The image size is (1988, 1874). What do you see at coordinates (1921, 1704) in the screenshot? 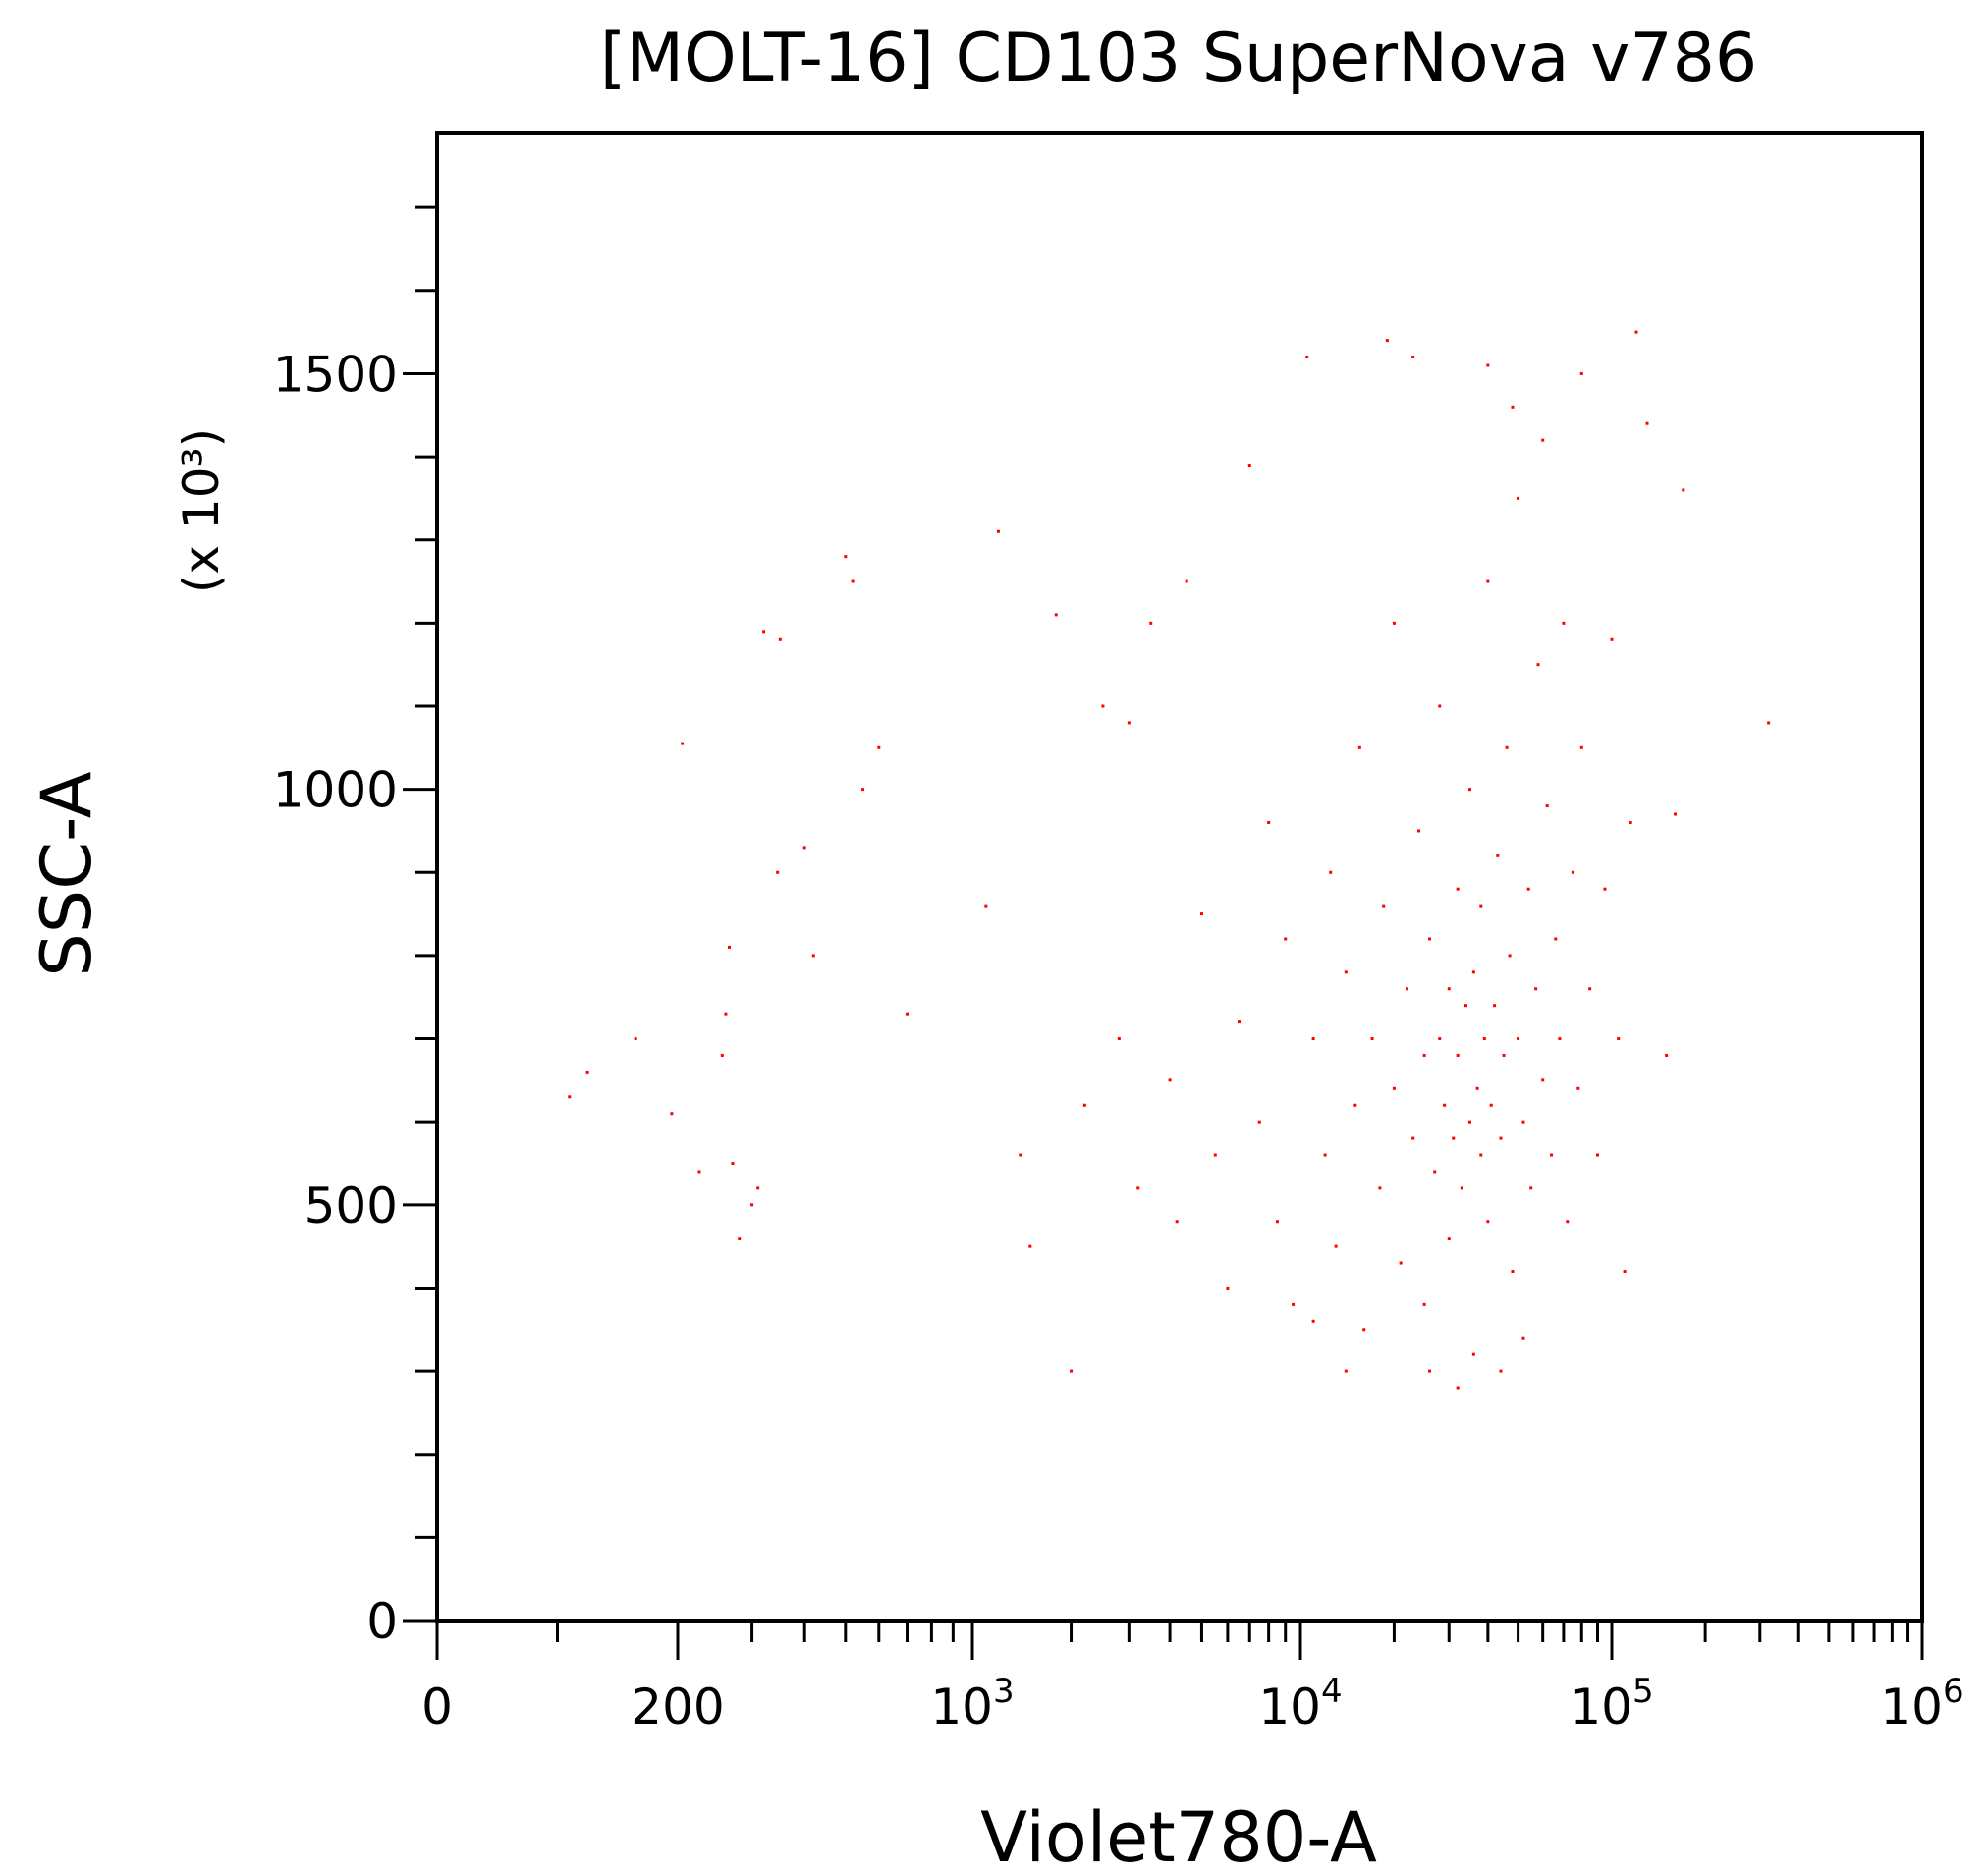
I see `x-tick-label: 10⁶` at bounding box center [1921, 1704].